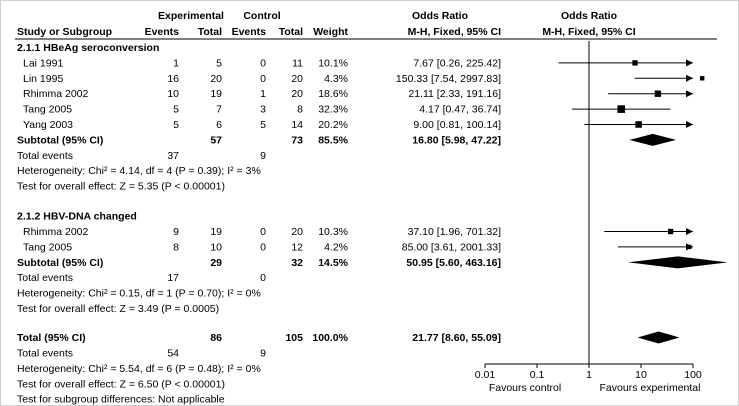 The width and height of the screenshot is (739, 406). I want to click on group-1-study-5-ctl-total: 14, so click(297, 125).